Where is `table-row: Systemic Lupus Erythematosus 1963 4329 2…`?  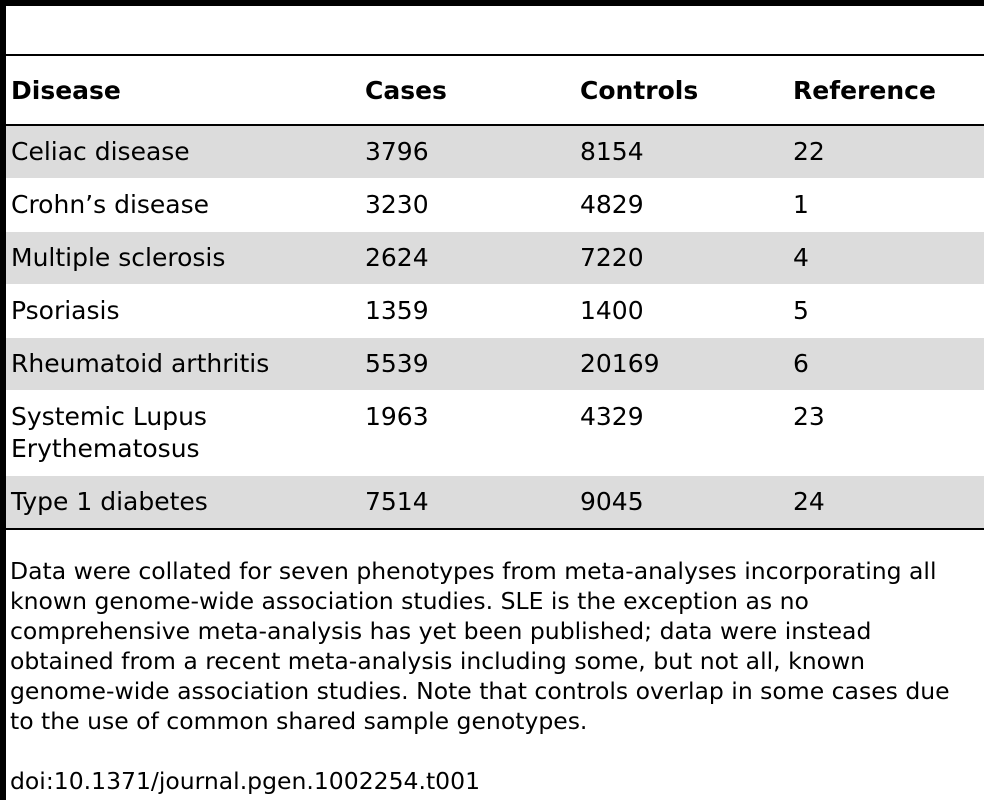 table-row: Systemic Lupus Erythematosus 1963 4329 2… is located at coordinates (495, 433).